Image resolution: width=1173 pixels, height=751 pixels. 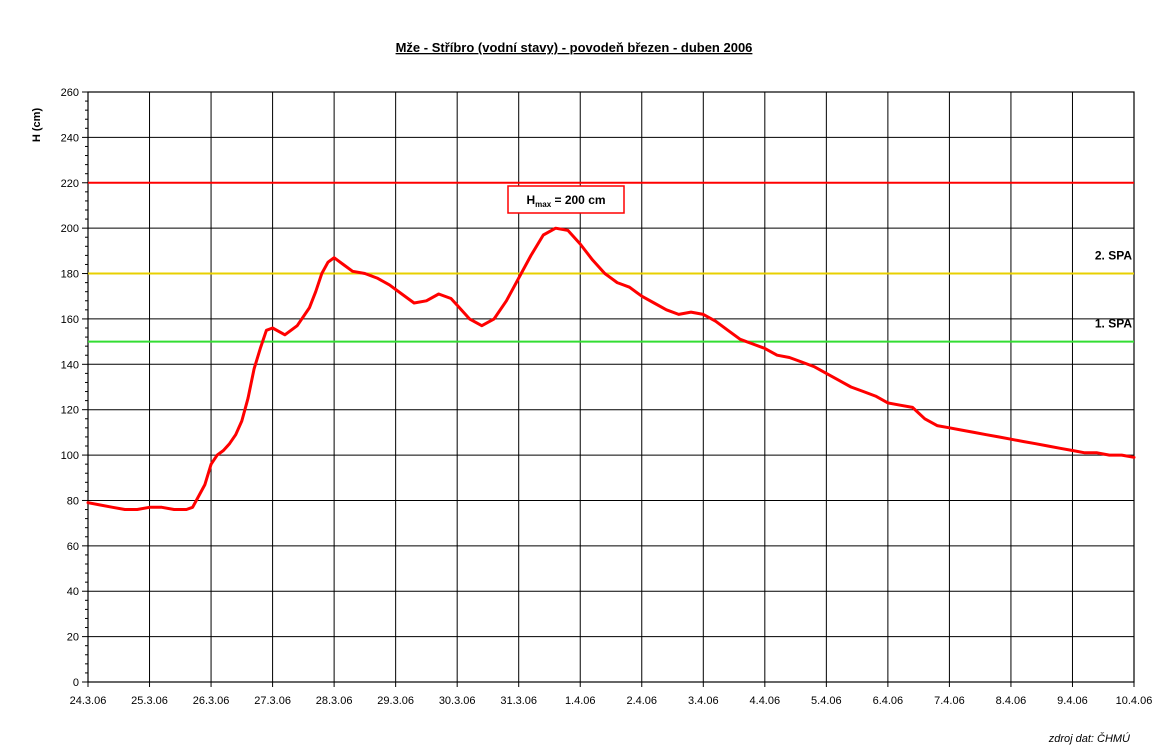 What do you see at coordinates (70, 229) in the screenshot?
I see `y-tick-label: 200` at bounding box center [70, 229].